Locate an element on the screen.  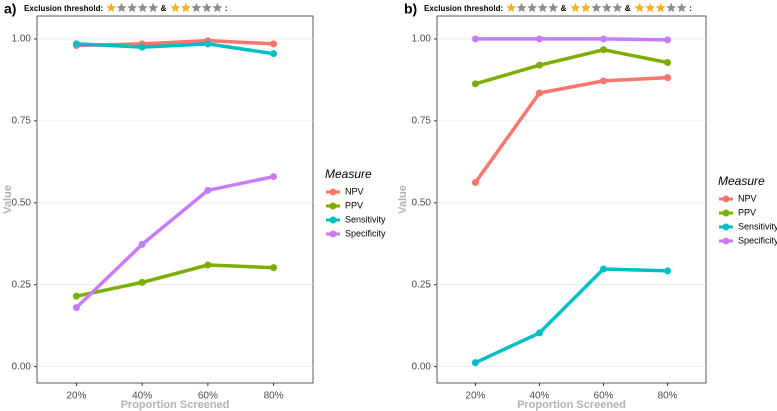
x-axis-title: Proportion Screened is located at coordinates (571, 405).